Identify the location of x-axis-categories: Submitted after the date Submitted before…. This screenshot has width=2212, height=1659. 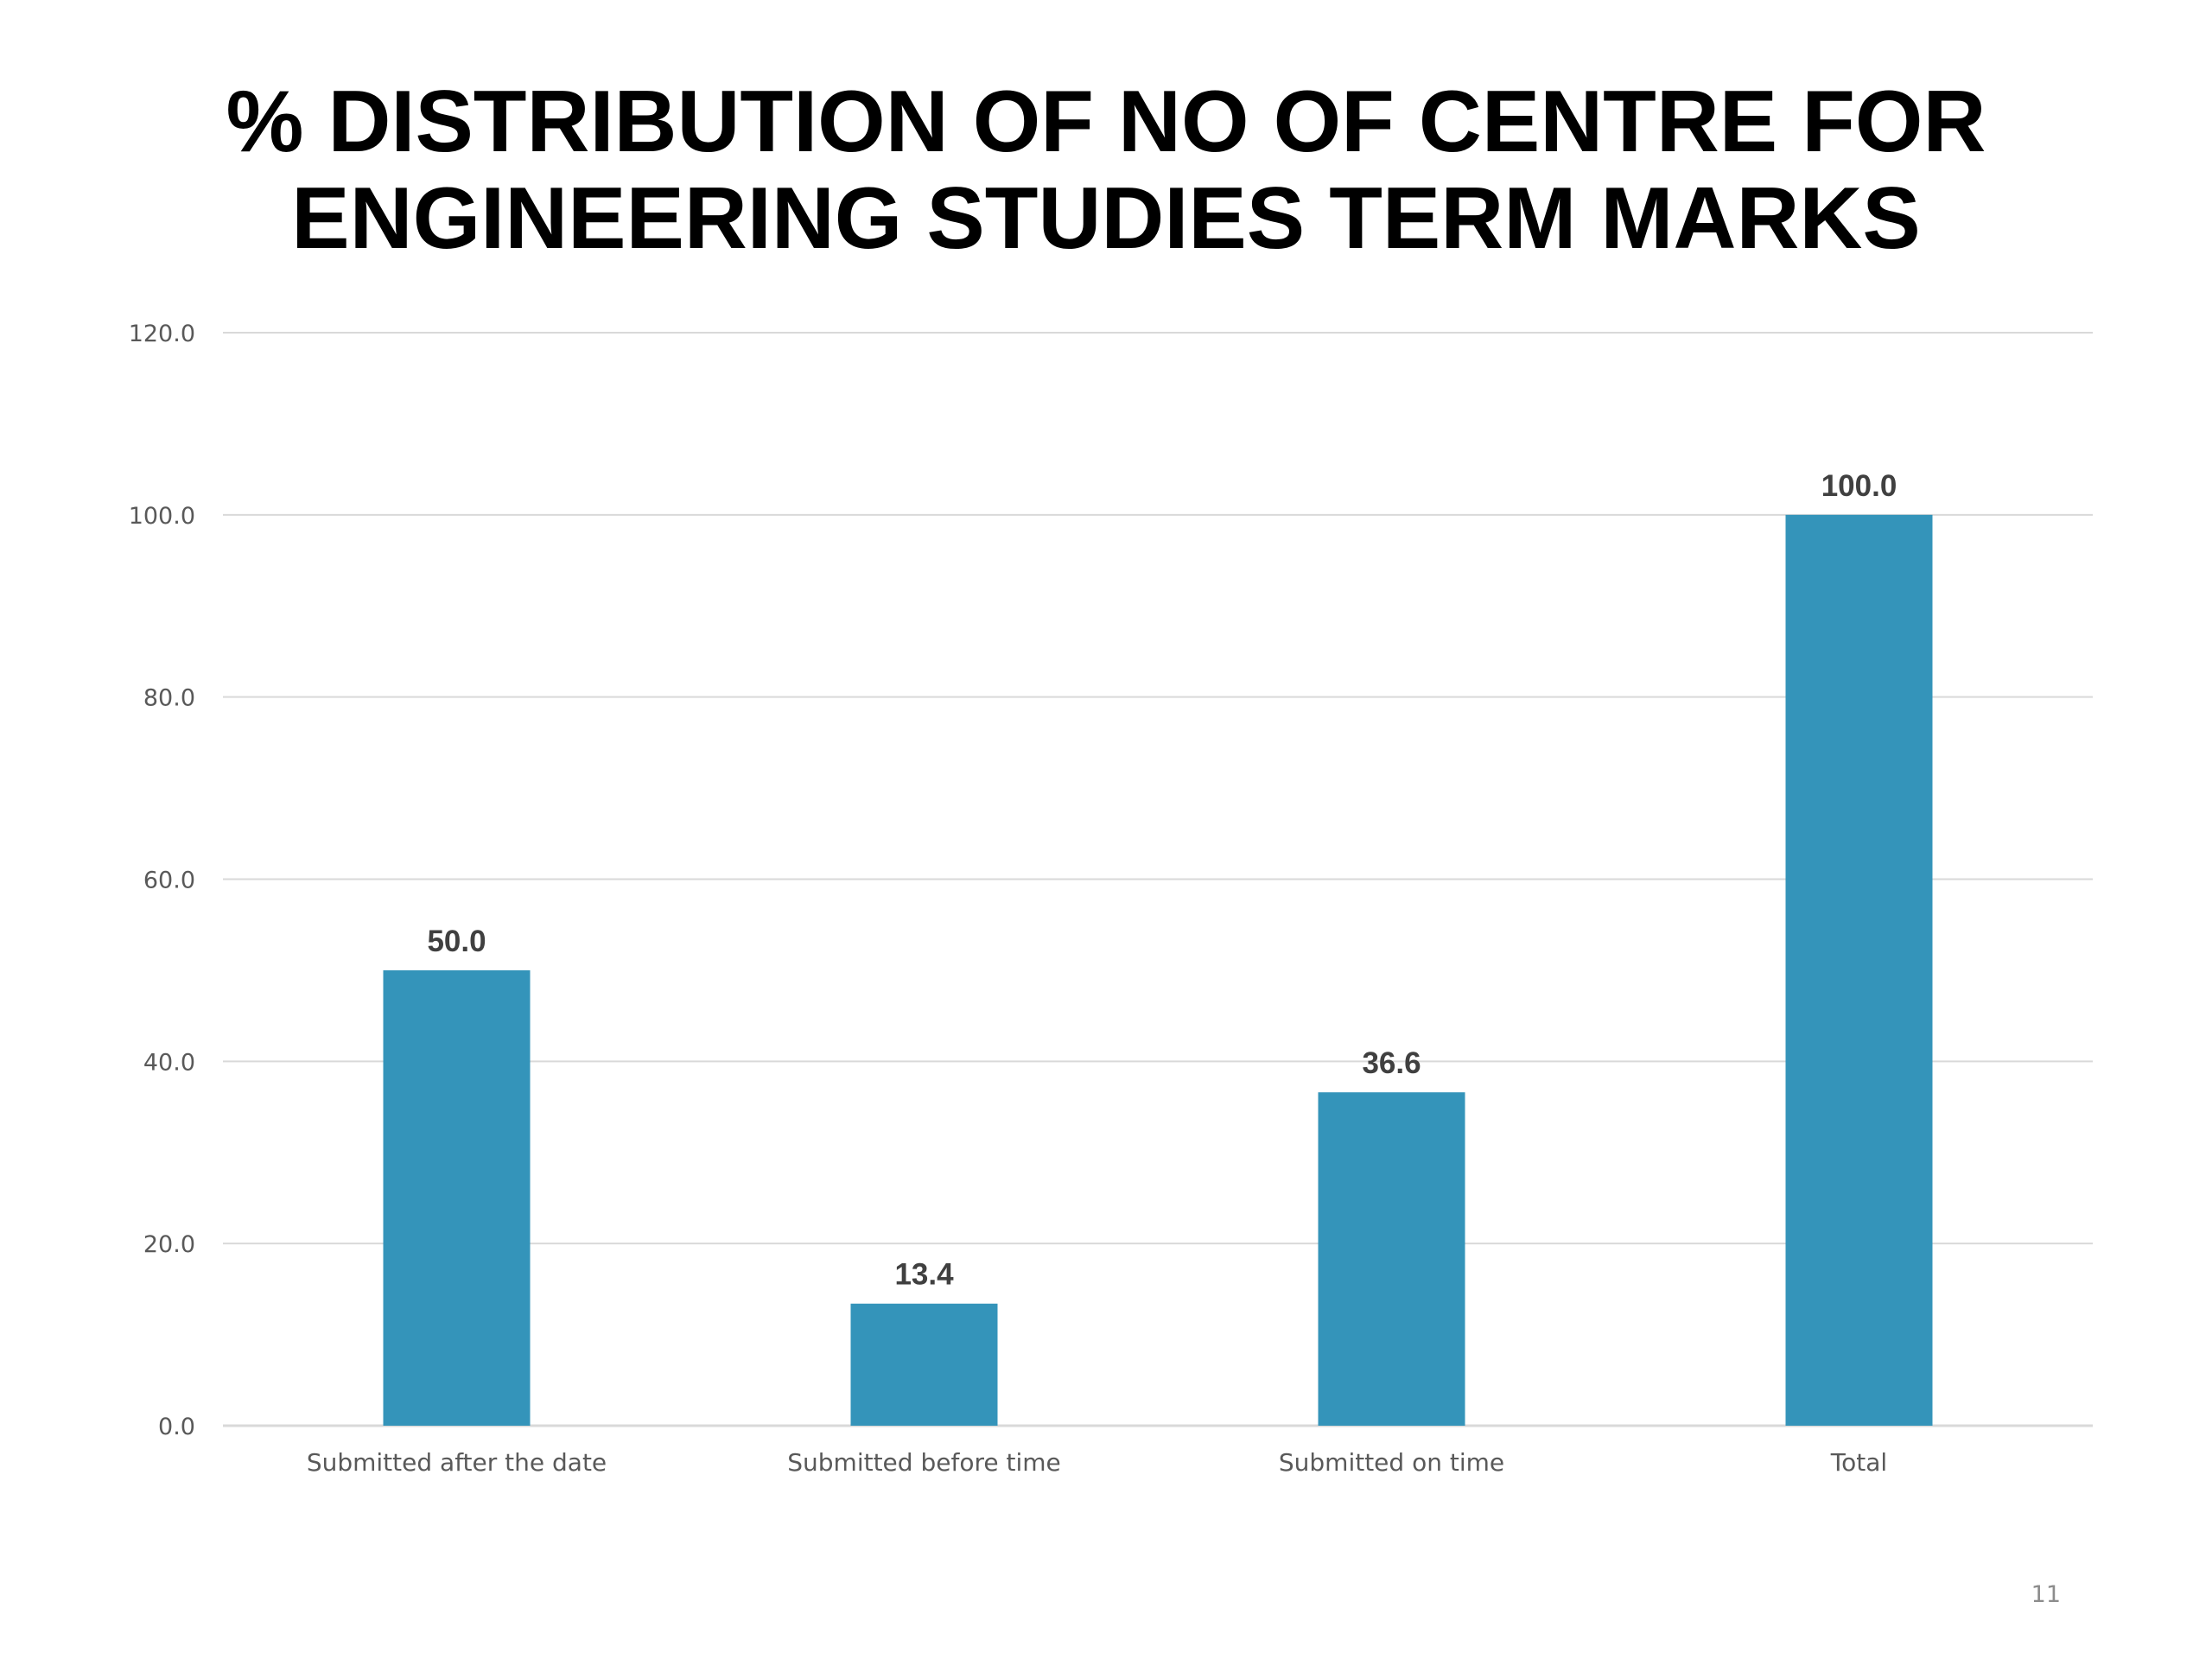
(1097, 1462).